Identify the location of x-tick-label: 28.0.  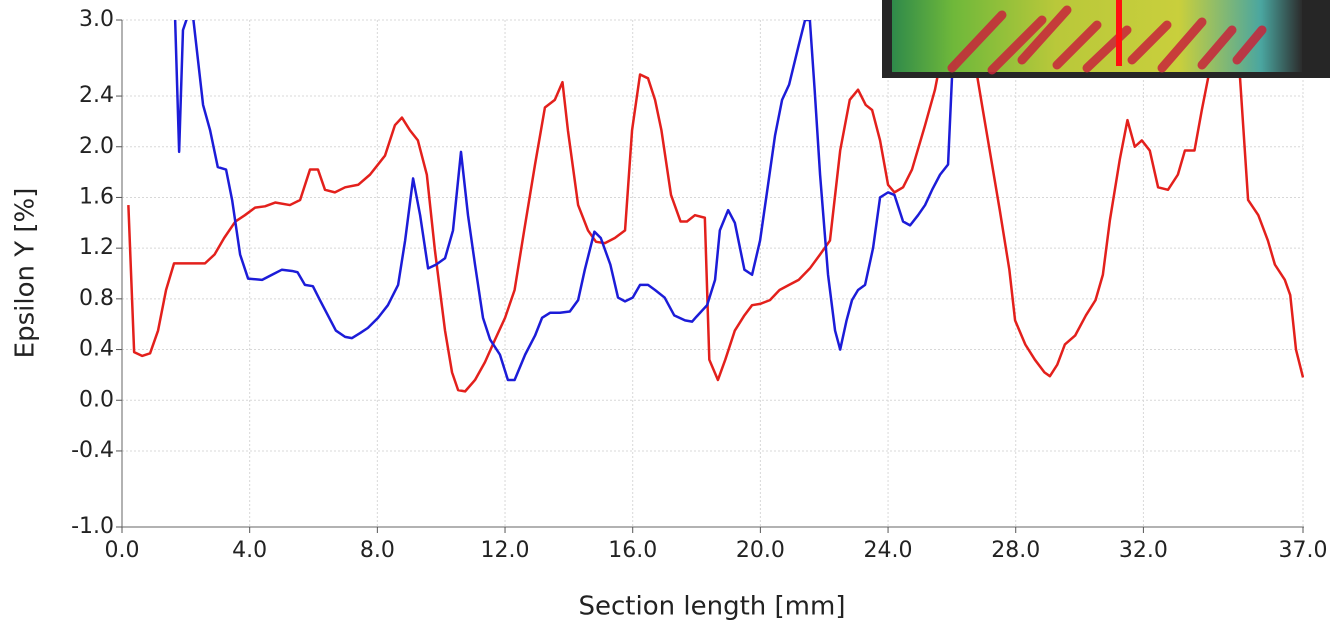
(1015, 550).